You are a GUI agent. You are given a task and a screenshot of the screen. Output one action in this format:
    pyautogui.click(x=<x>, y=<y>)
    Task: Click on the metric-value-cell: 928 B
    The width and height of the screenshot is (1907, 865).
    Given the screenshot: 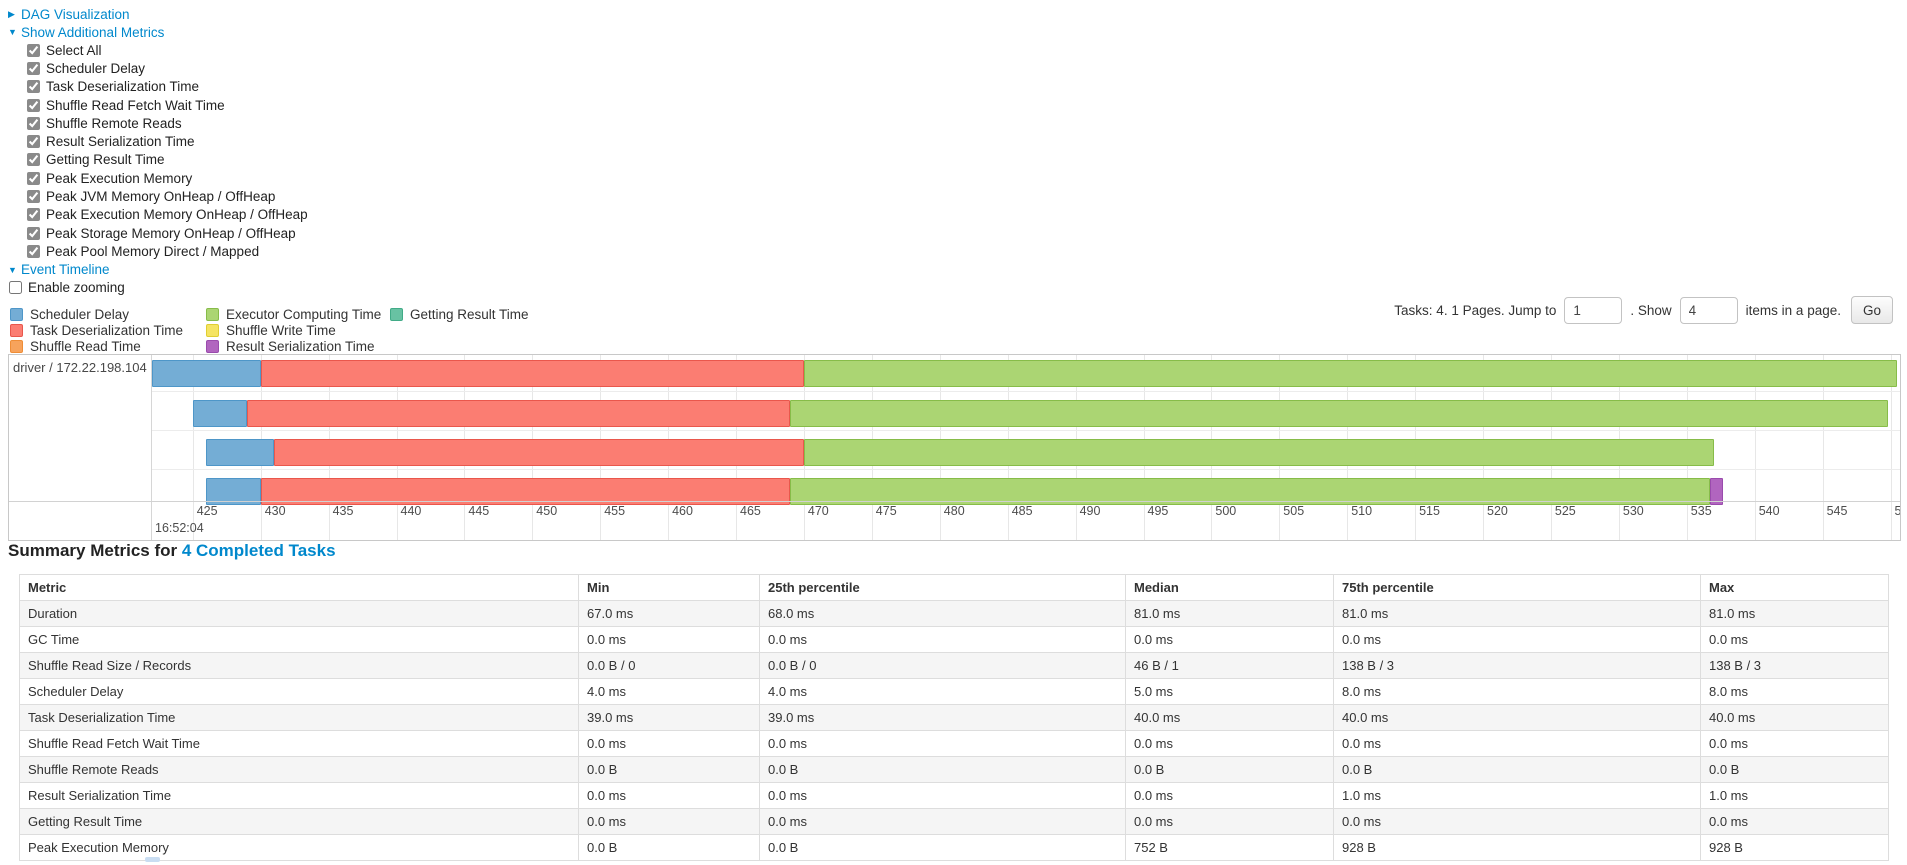 What is the action you would take?
    pyautogui.click(x=1517, y=847)
    